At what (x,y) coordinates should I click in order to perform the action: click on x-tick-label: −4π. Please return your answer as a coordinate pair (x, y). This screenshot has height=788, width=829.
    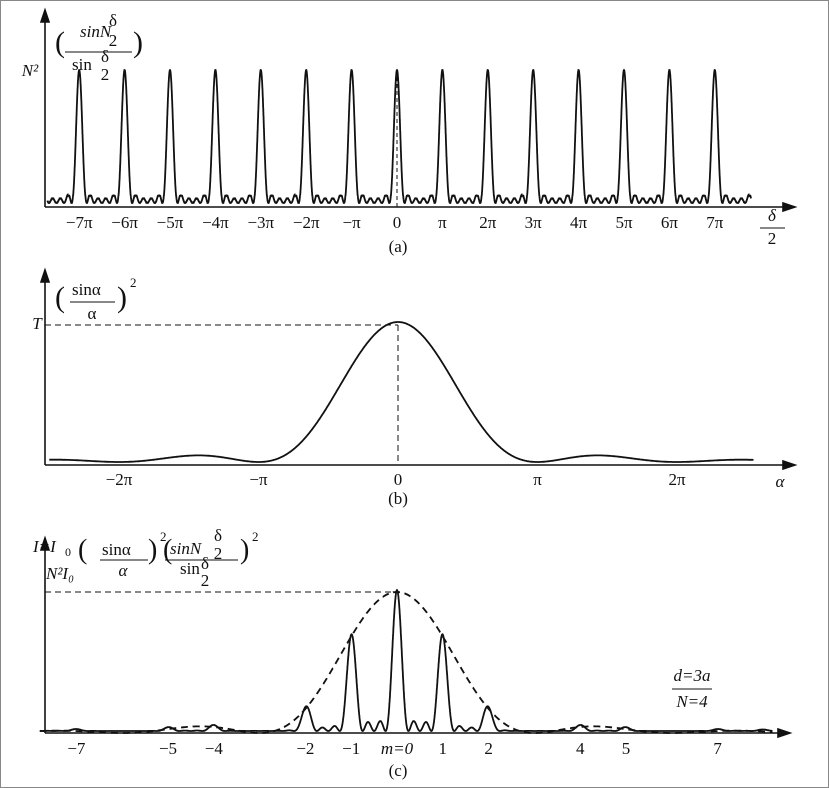
    Looking at the image, I should click on (215, 222).